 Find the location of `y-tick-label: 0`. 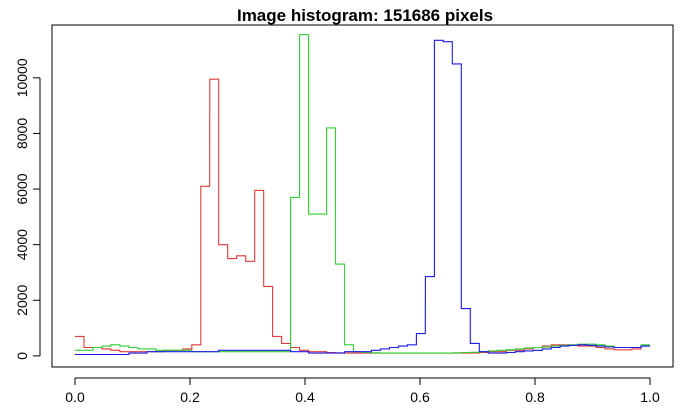

y-tick-label: 0 is located at coordinates (22, 356).